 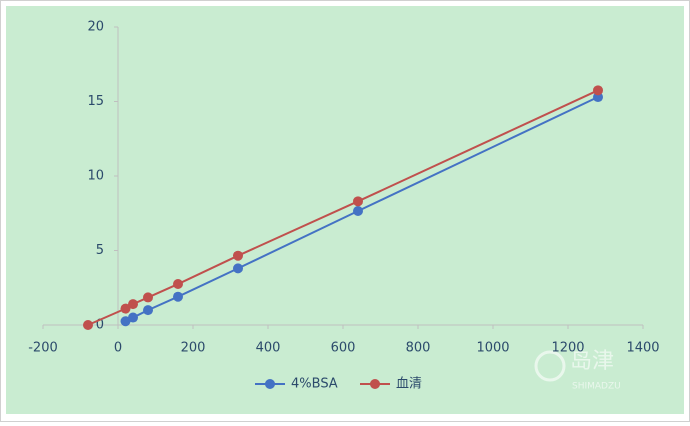 What do you see at coordinates (95, 101) in the screenshot?
I see `y-tick-label: 15` at bounding box center [95, 101].